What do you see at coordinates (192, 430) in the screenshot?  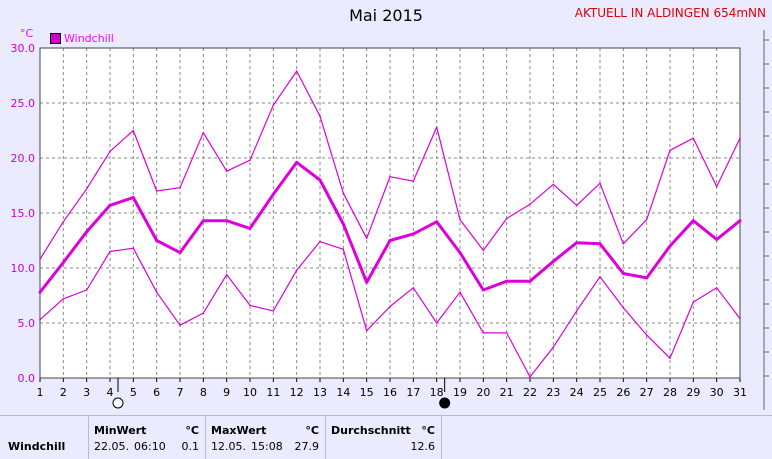 I see `stats-min-unit: °C` at bounding box center [192, 430].